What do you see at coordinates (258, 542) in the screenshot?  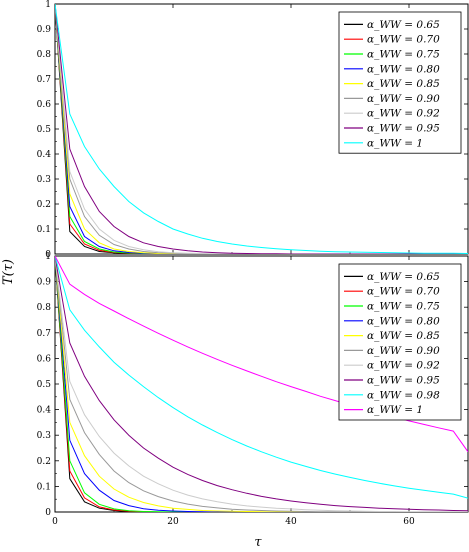 I see `x-axis-label: τ` at bounding box center [258, 542].